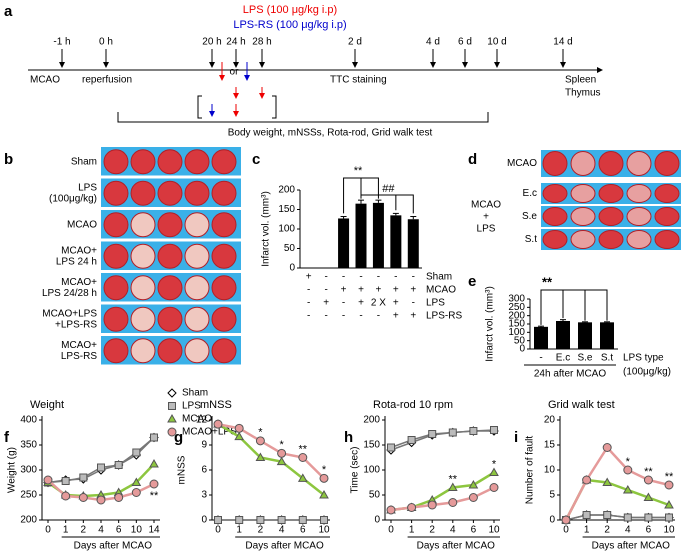 The width and height of the screenshot is (685, 554). What do you see at coordinates (261, 42) in the screenshot?
I see `timeline-tick-label: 28 h` at bounding box center [261, 42].